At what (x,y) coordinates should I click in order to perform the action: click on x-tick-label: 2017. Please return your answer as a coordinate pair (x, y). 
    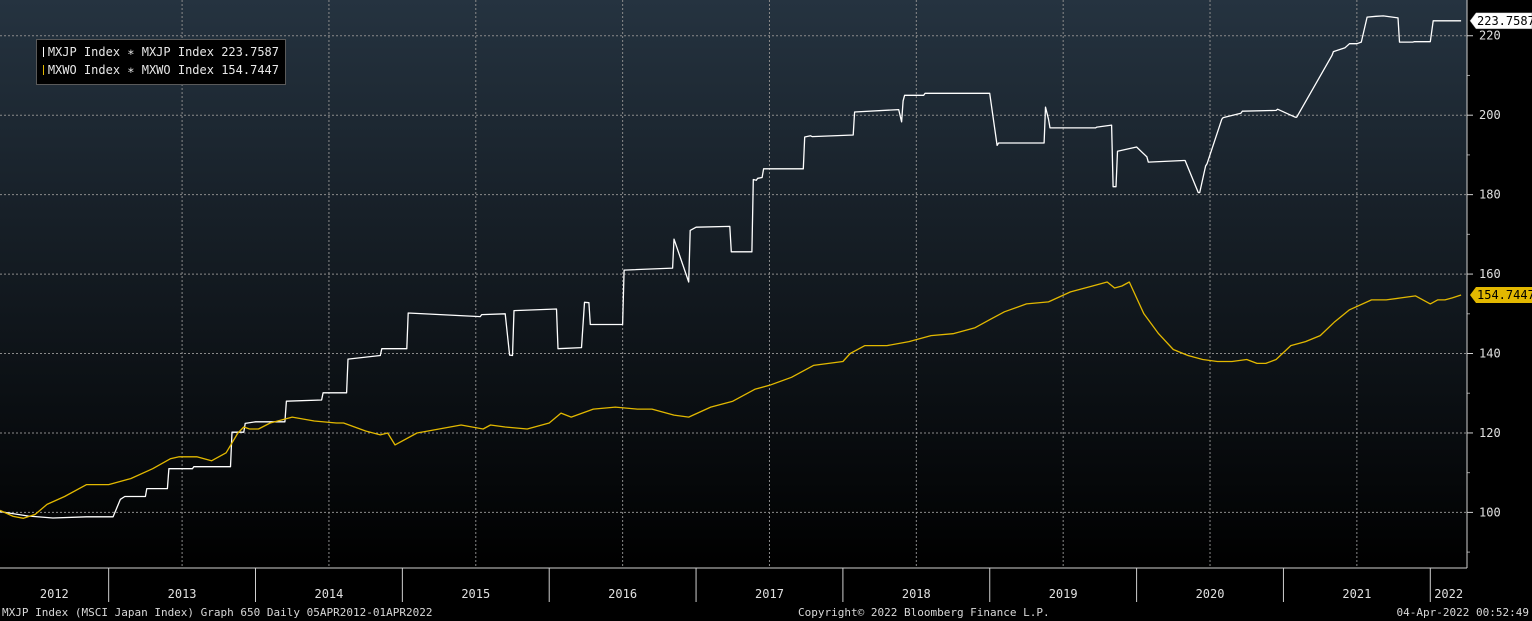
    Looking at the image, I should click on (769, 594).